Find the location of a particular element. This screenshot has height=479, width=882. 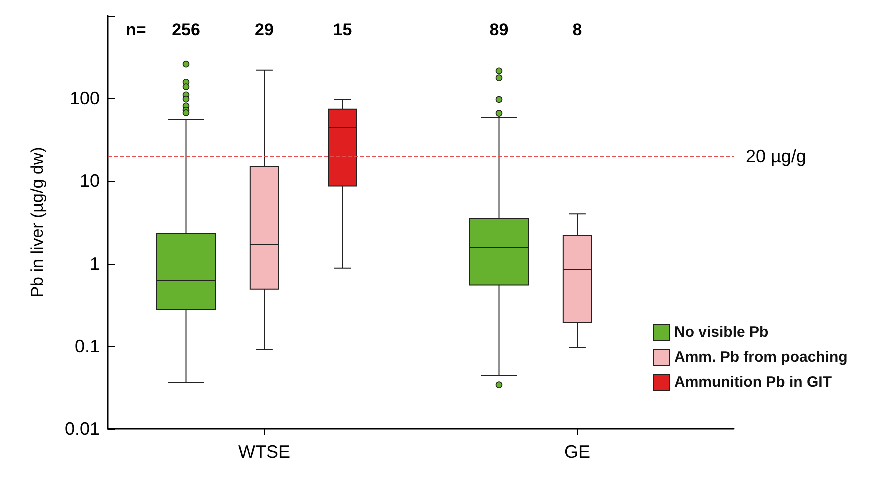

annotation: 8 is located at coordinates (577, 30).